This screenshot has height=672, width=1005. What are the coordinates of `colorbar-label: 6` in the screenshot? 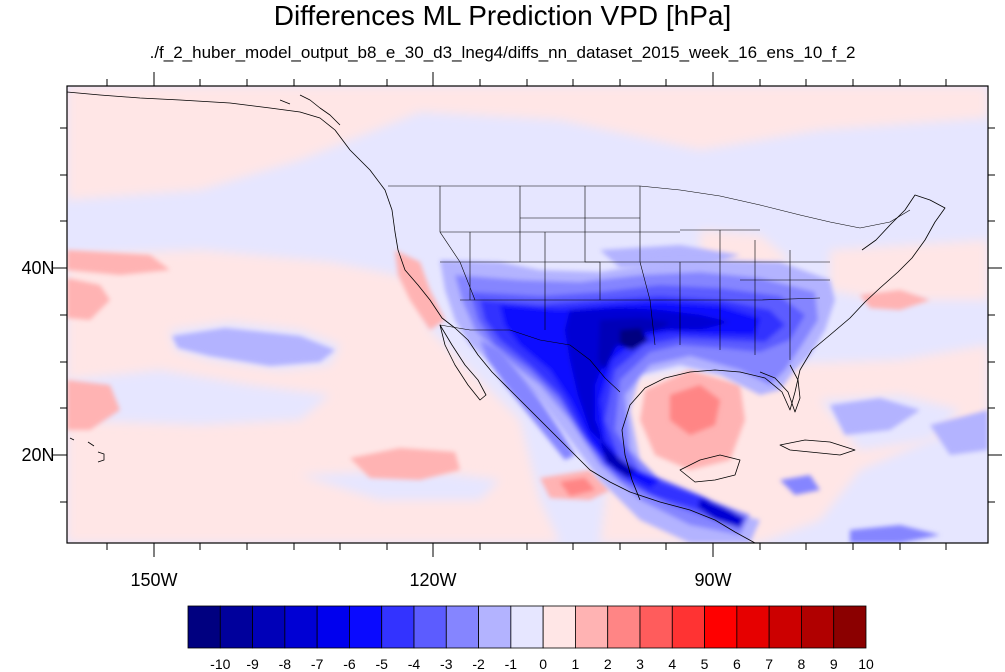 It's located at (737, 664).